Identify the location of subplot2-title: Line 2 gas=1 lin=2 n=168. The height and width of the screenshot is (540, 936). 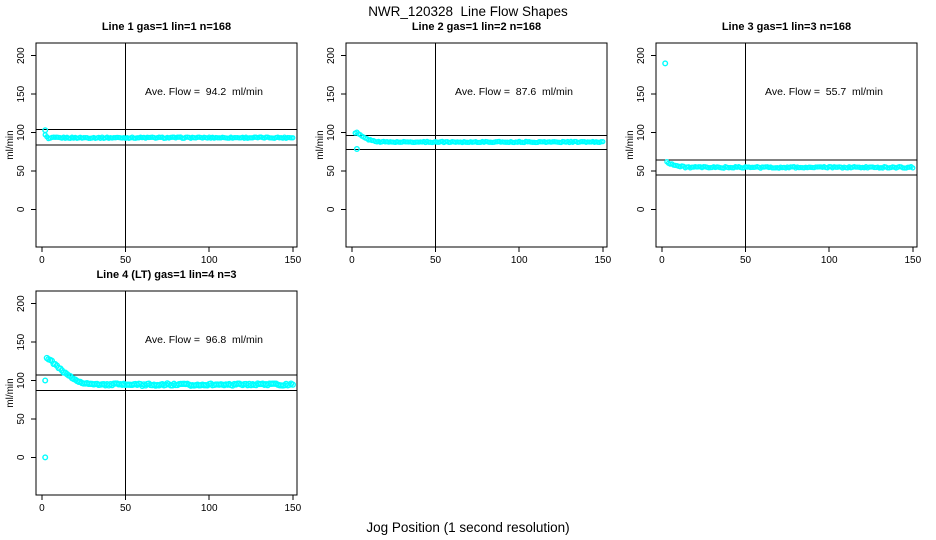
(476, 27).